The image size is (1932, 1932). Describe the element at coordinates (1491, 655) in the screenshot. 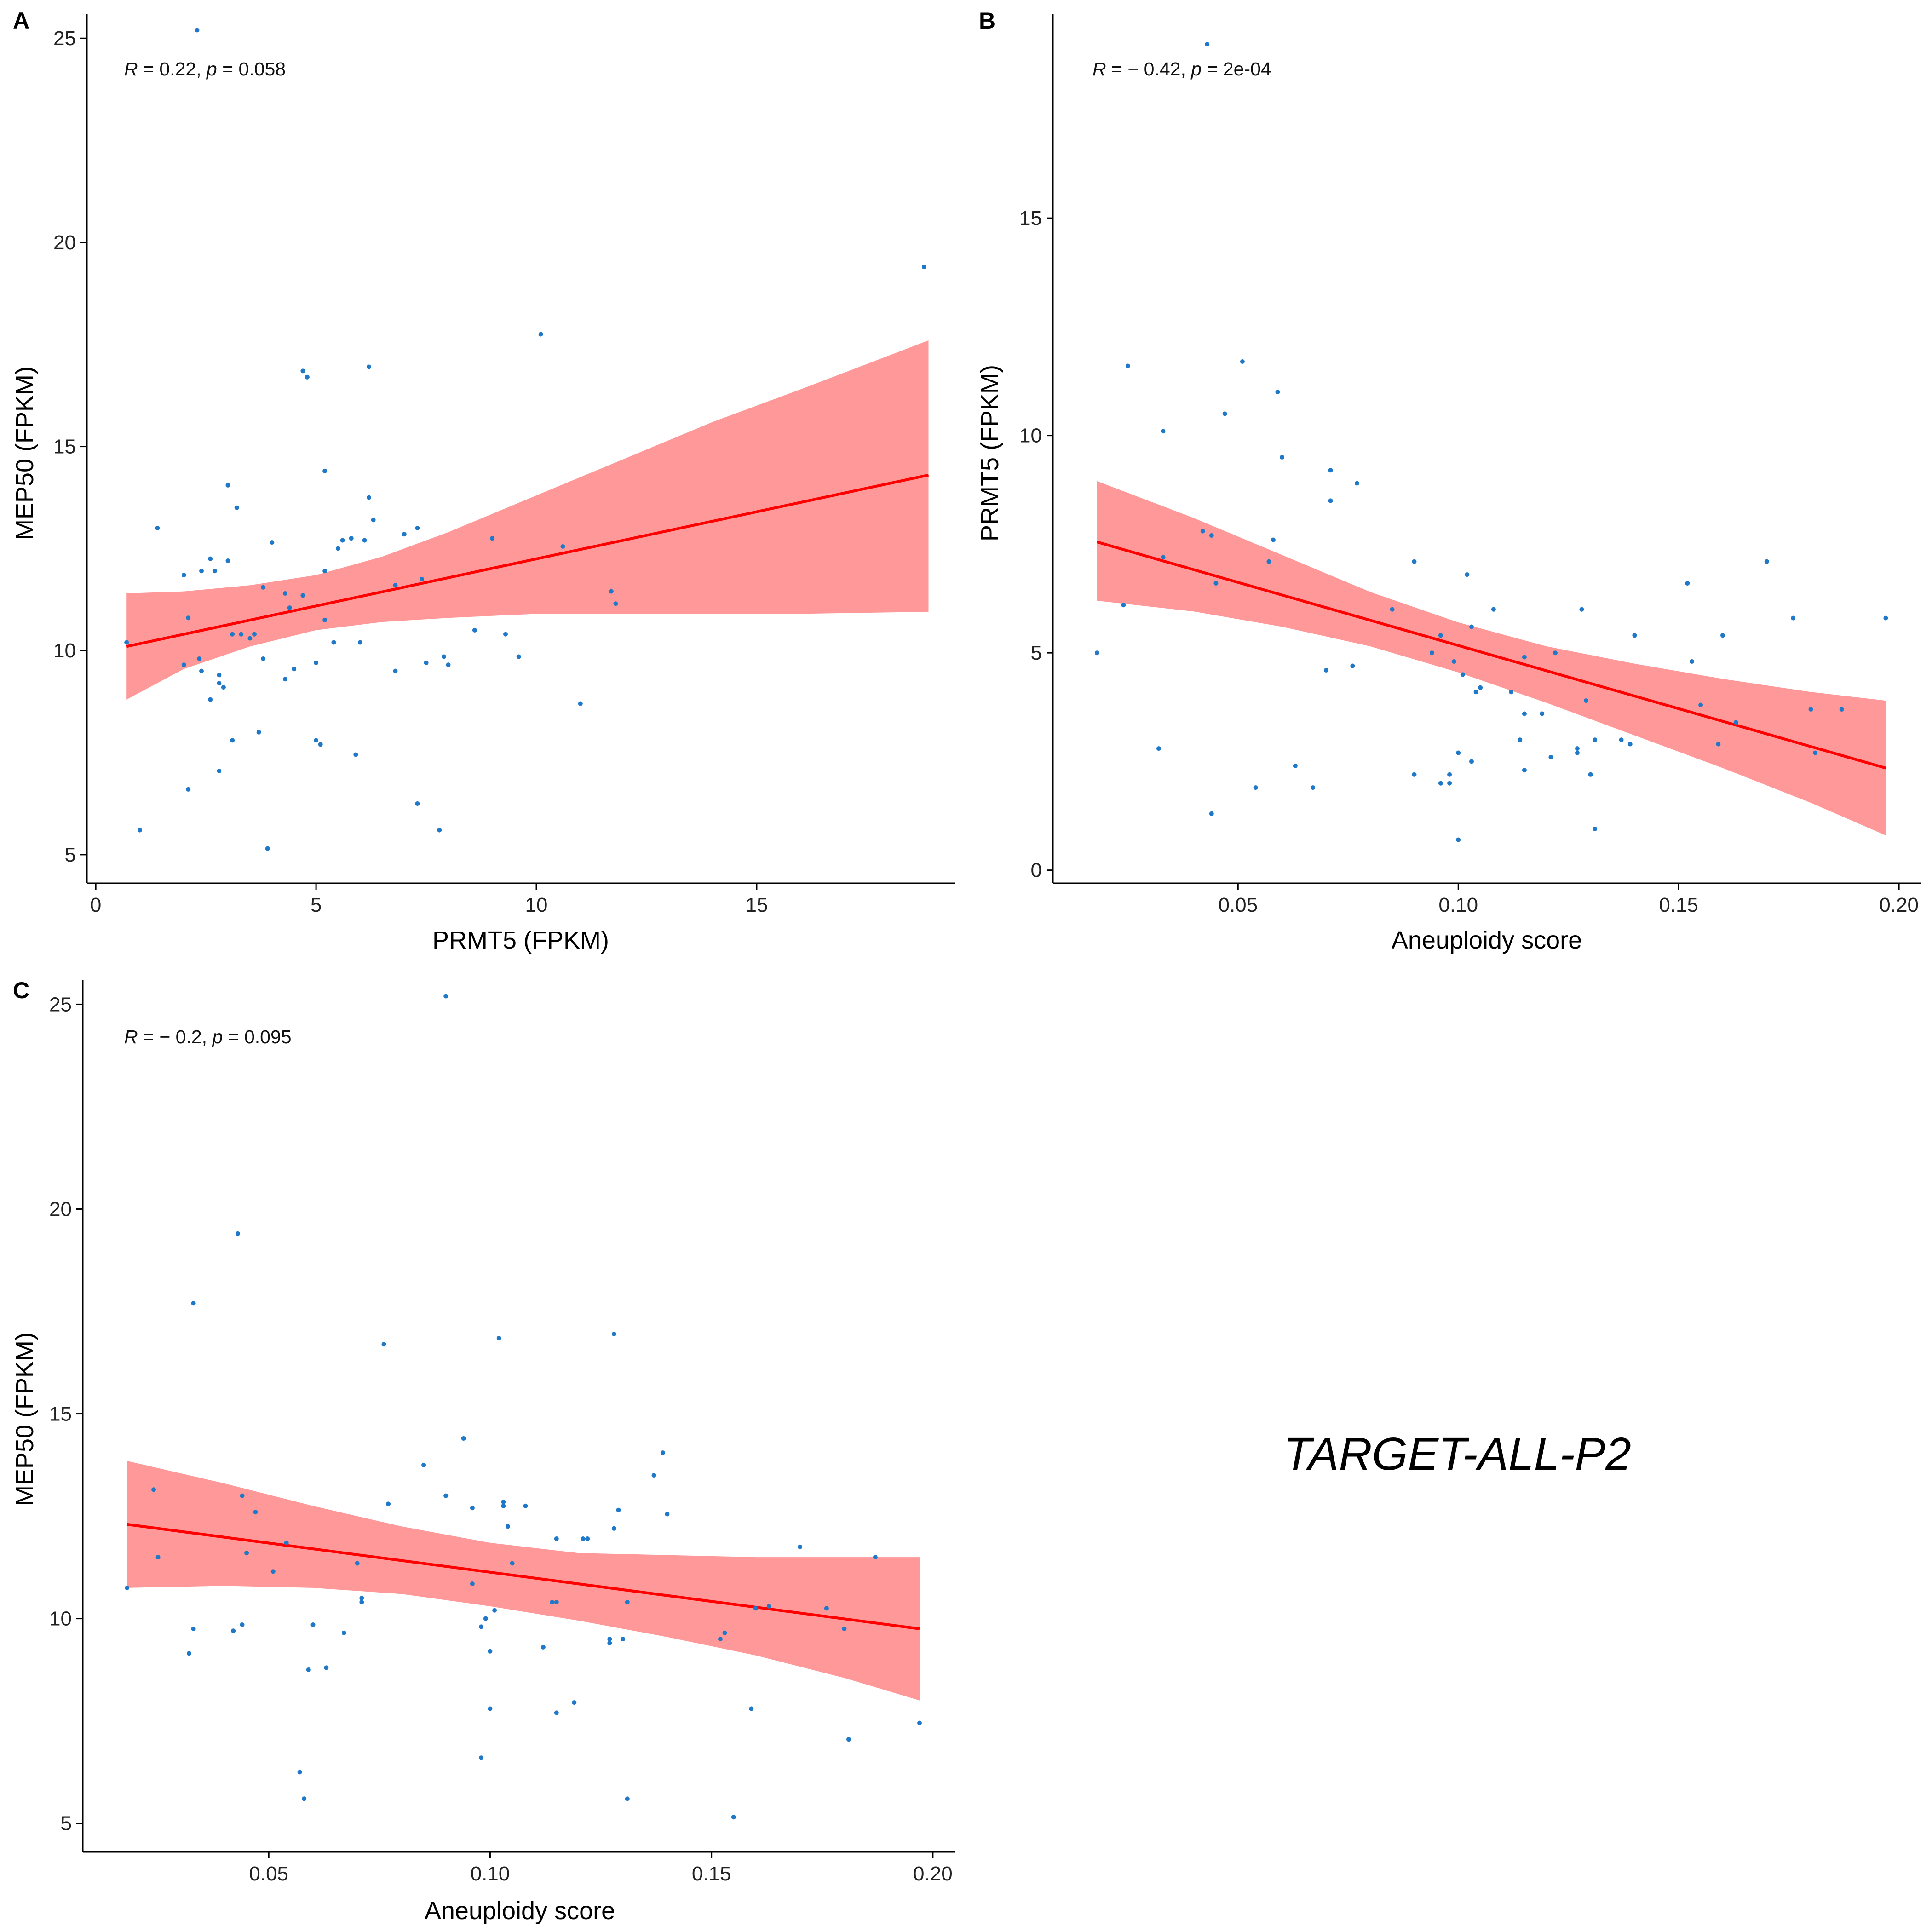

I see `regression-line-b` at that location.